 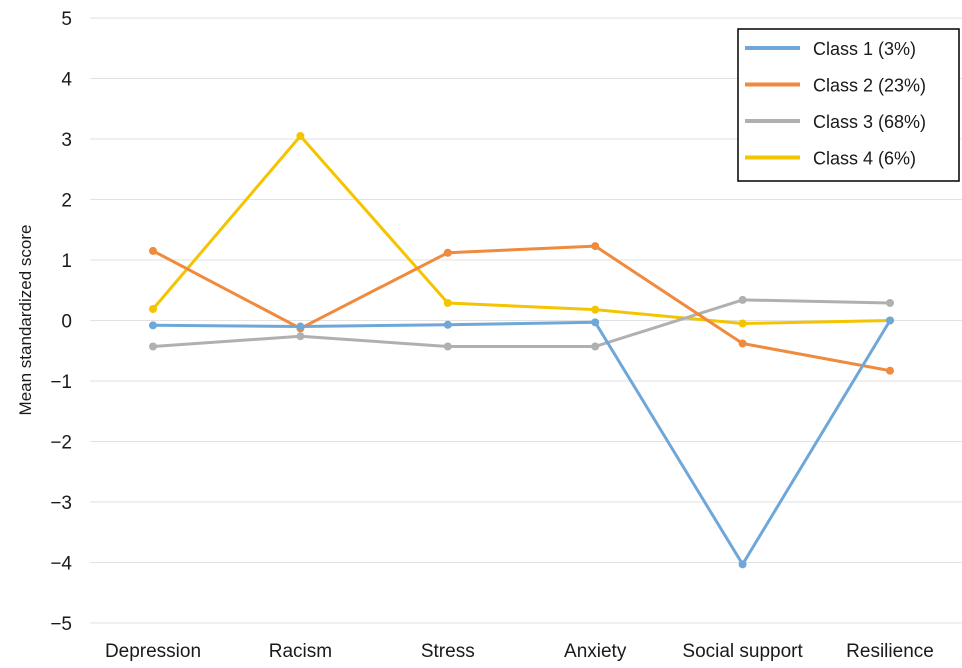 What do you see at coordinates (25, 320) in the screenshot?
I see `y-axis-title: Mean standardized score` at bounding box center [25, 320].